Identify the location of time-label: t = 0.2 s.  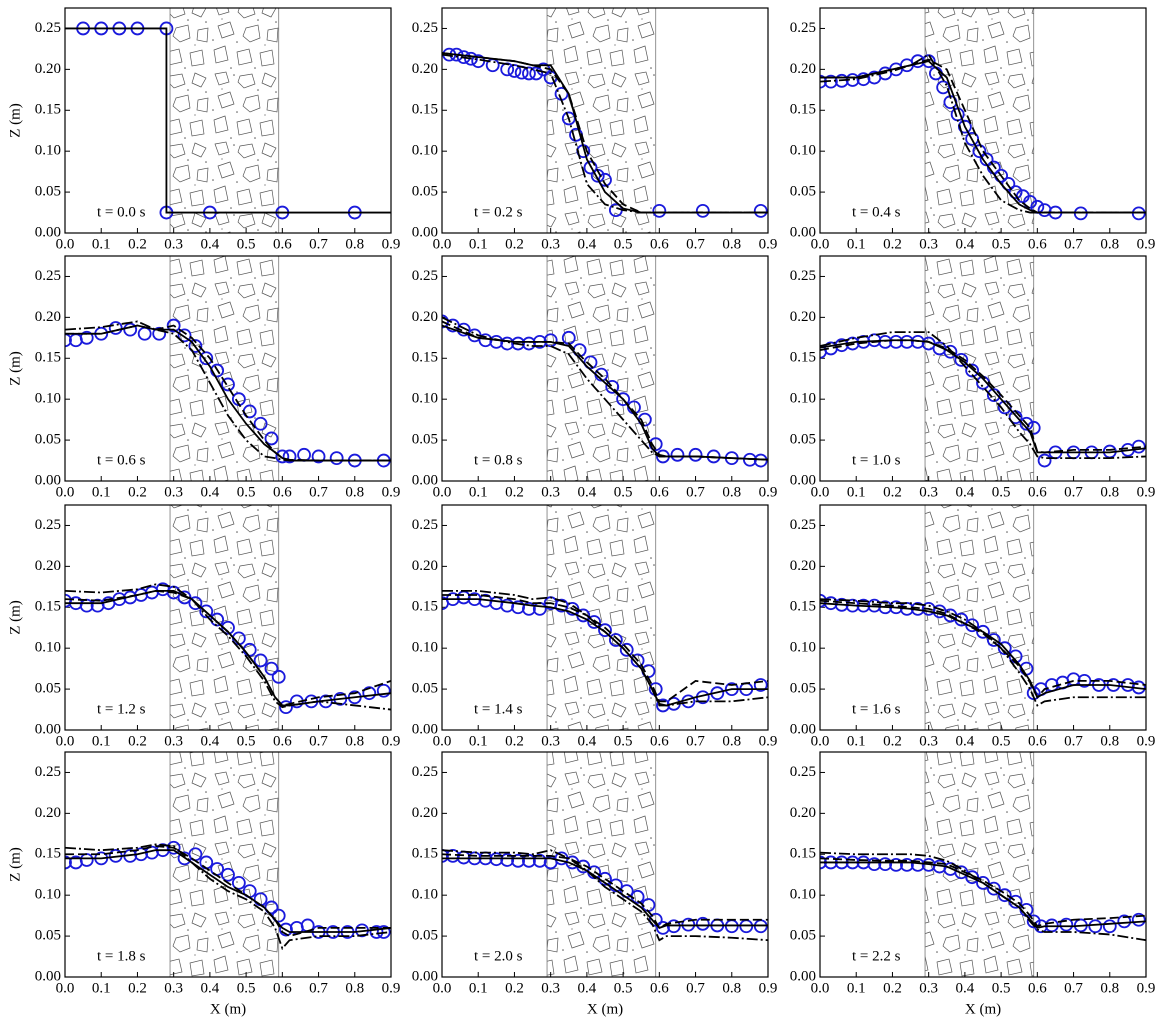
(498, 212).